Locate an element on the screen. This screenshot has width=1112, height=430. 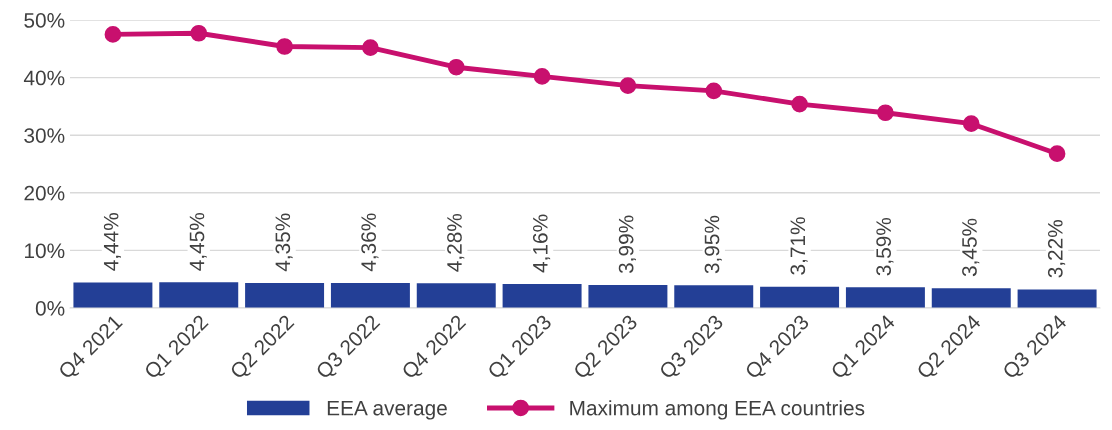
y-tick-label: 40% is located at coordinates (44, 78).